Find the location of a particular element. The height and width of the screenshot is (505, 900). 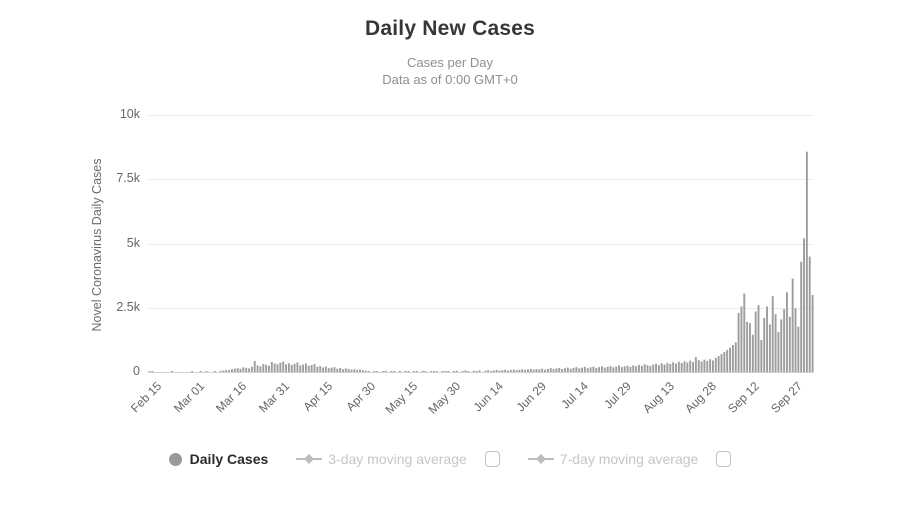

legend-checkbox-7-day is located at coordinates (724, 459).